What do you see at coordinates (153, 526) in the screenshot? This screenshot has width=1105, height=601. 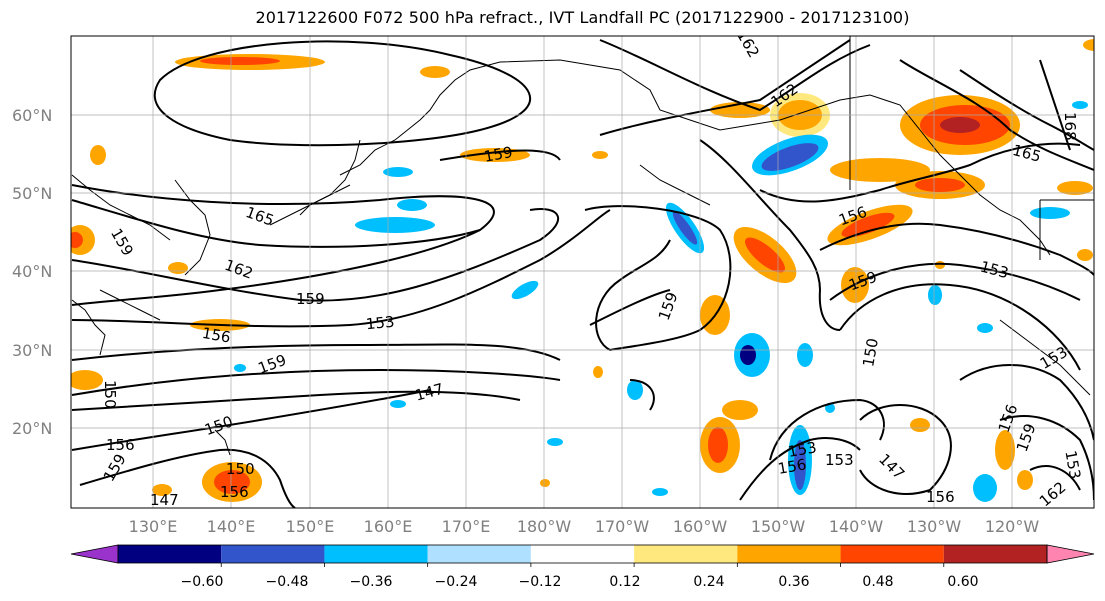 I see `lon-label: 130°E` at bounding box center [153, 526].